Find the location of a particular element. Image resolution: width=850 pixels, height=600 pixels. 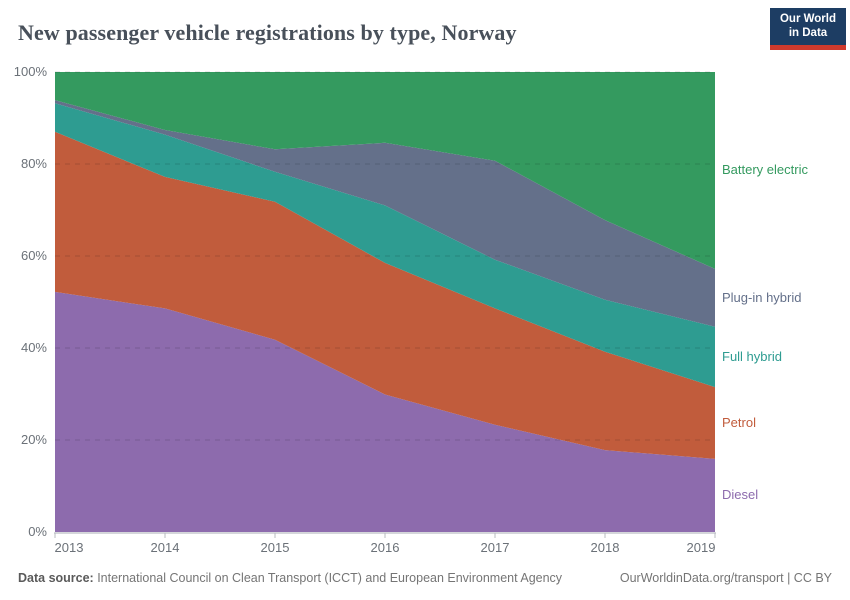

legend-label-battery-electric: Battery electric is located at coordinates (765, 170).